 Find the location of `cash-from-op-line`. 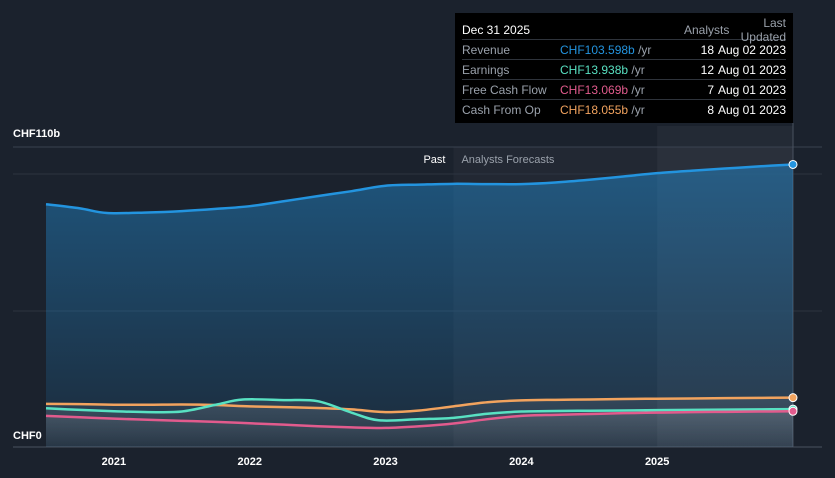

cash-from-op-line is located at coordinates (419, 405).